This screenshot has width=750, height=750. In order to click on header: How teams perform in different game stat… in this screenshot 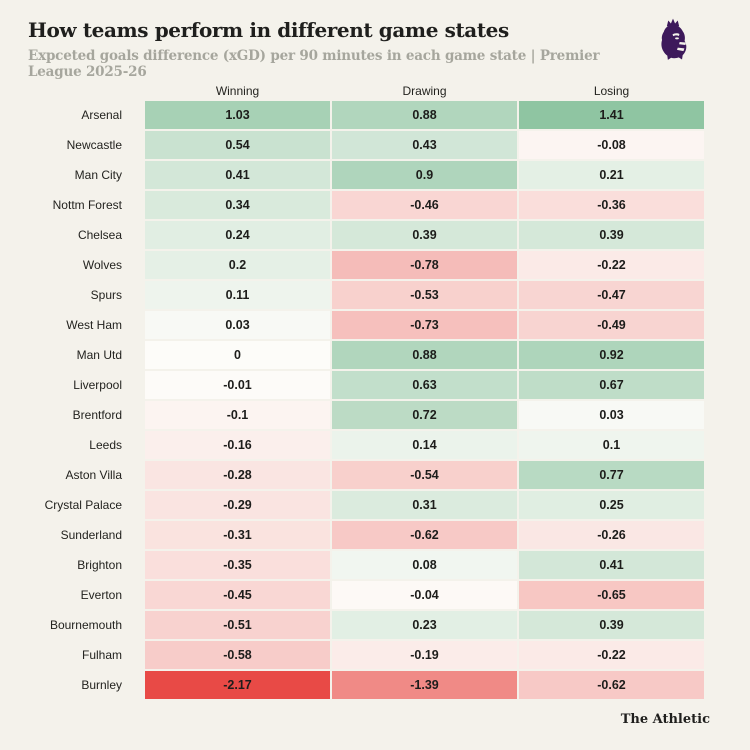, I will do `click(328, 49)`.